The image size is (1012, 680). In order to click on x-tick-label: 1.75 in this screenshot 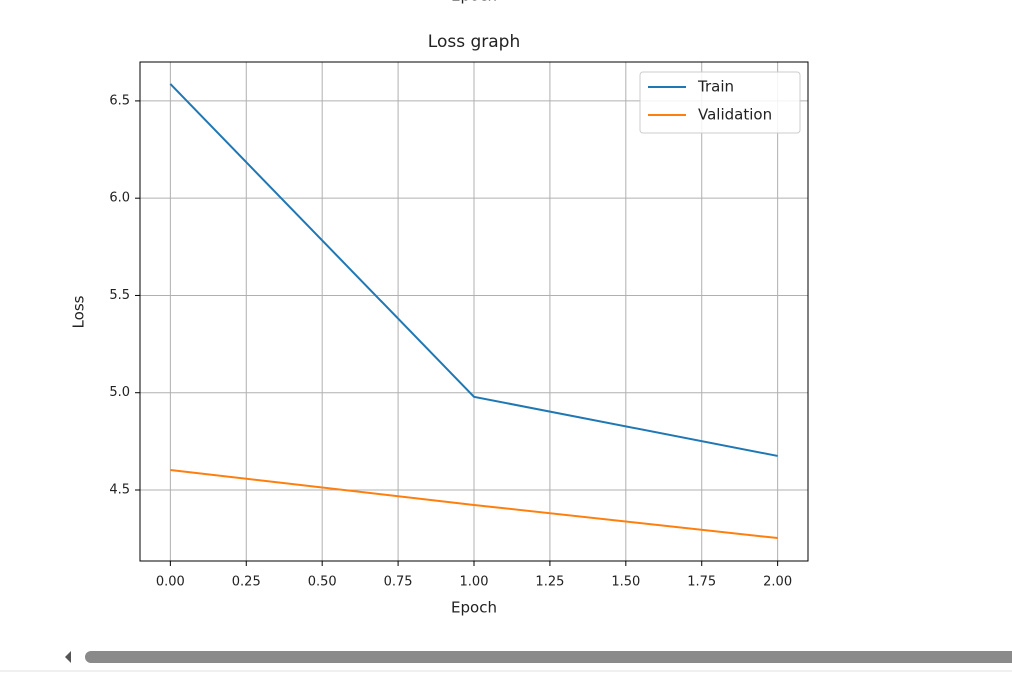, I will do `click(701, 582)`.